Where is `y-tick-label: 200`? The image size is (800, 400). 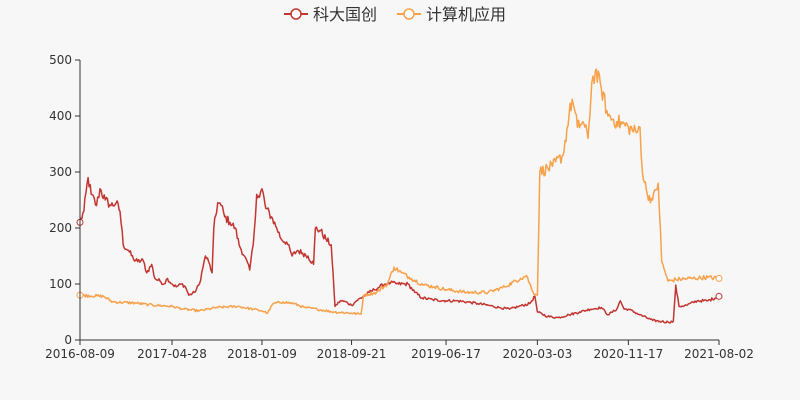
y-tick-label: 200 is located at coordinates (60, 228).